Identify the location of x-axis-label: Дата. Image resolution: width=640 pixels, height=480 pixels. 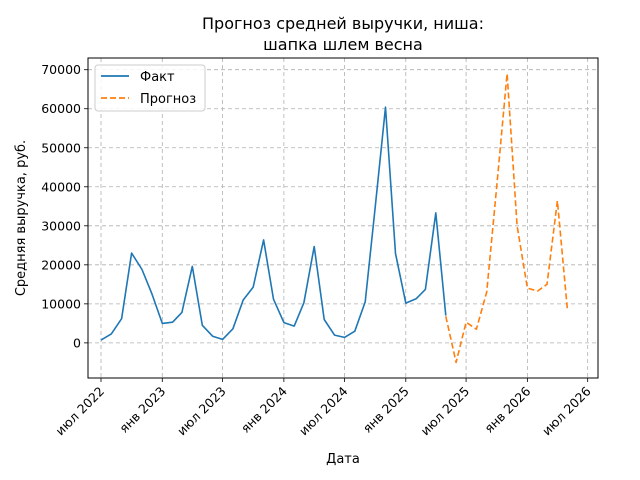
(343, 459).